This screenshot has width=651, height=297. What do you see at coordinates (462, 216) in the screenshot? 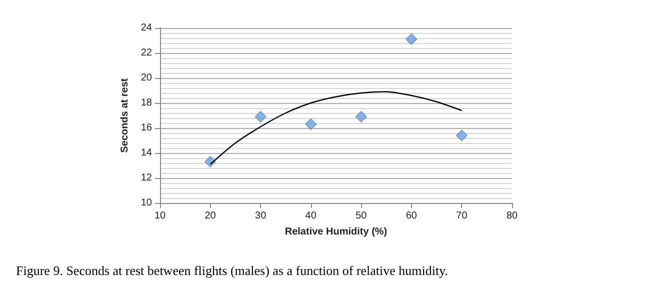
I see `x-tick-label: 70` at bounding box center [462, 216].